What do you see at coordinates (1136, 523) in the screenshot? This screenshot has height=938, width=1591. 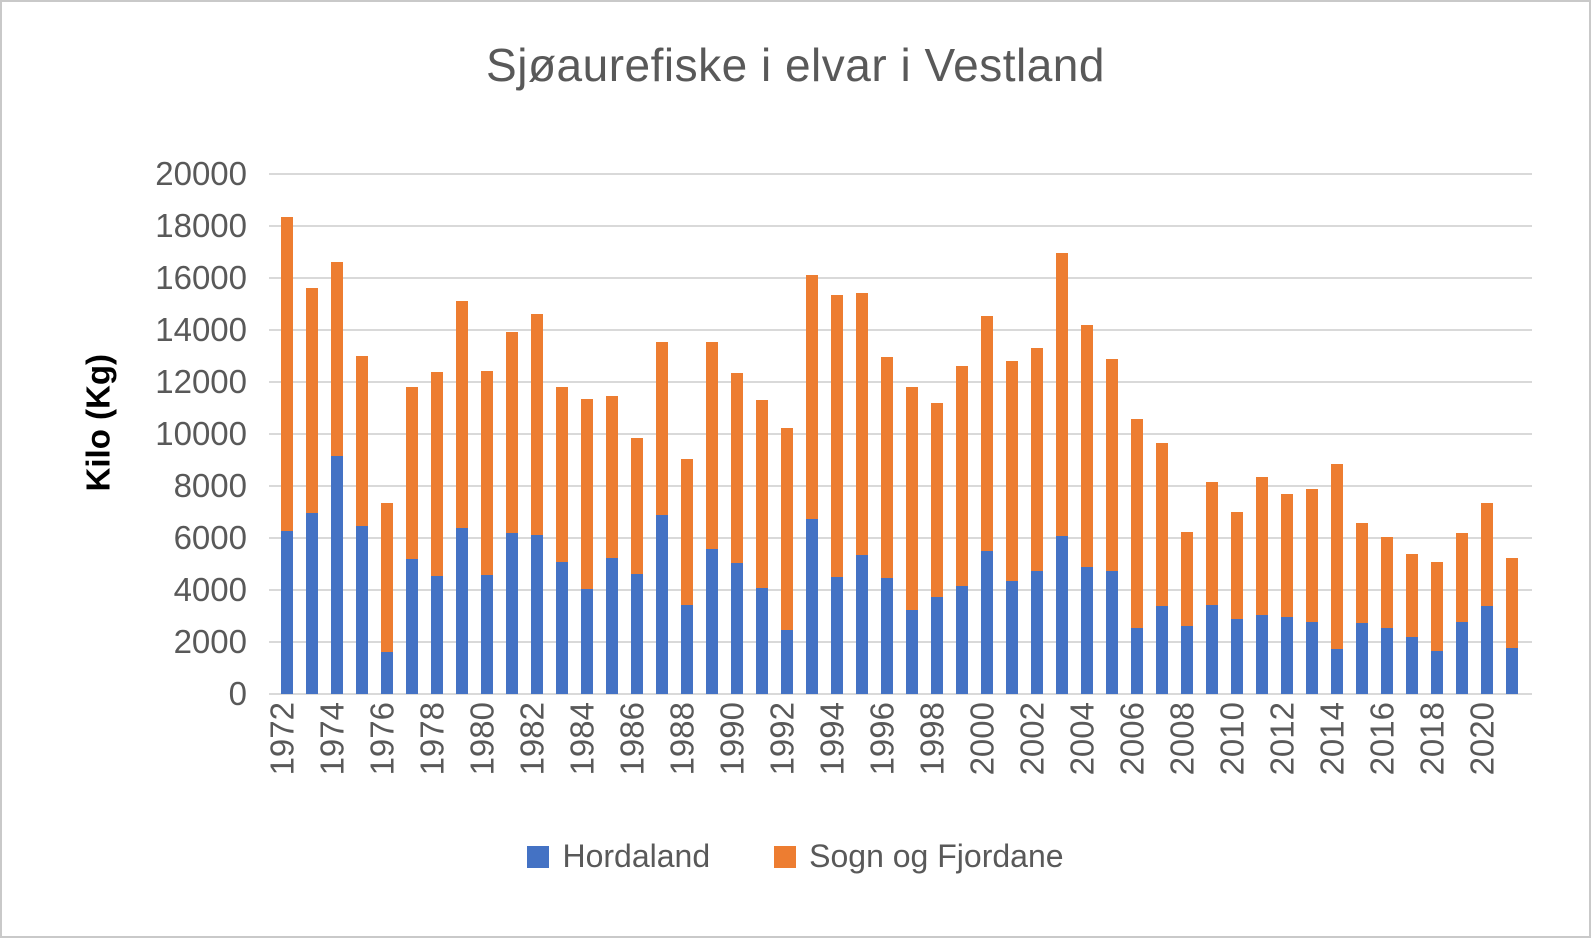 I see `bar-segment-sogn-og-fjordane-2006` at bounding box center [1136, 523].